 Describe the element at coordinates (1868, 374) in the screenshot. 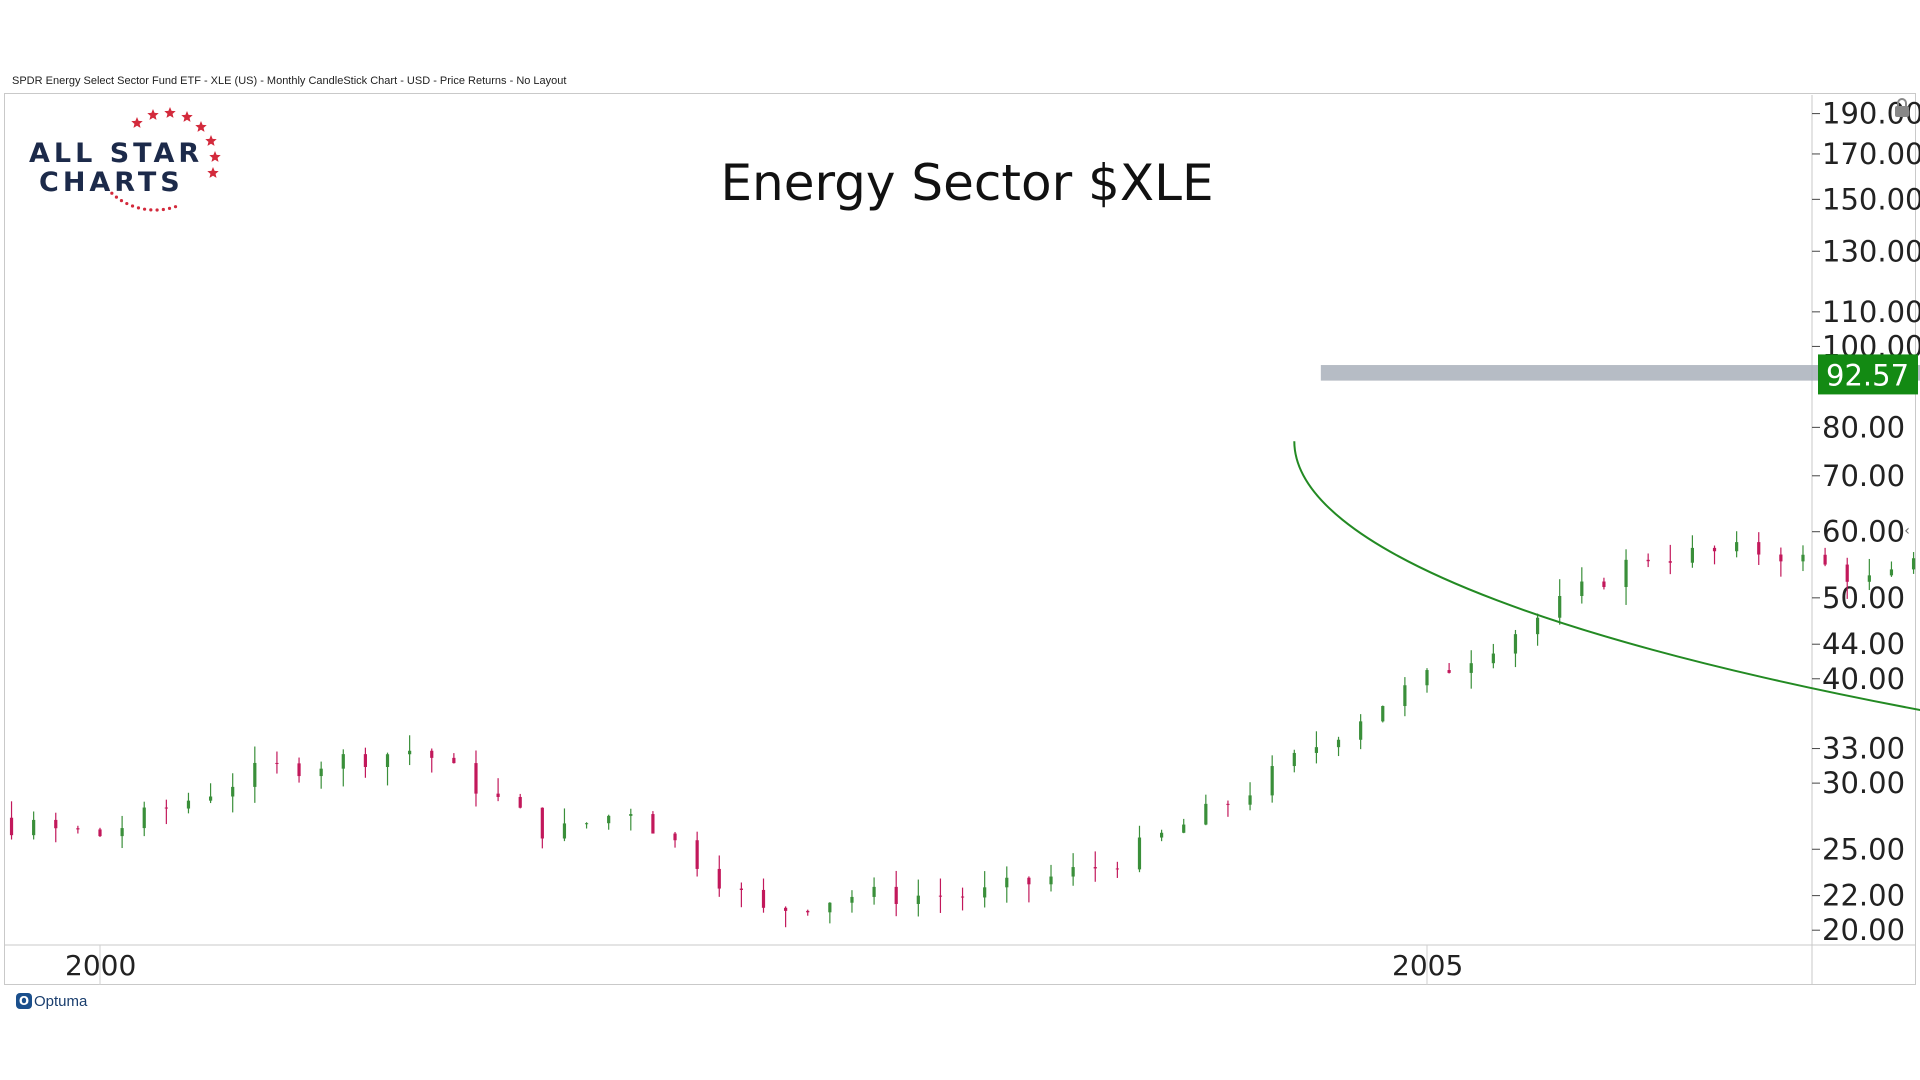

I see `last-price-badge` at that location.